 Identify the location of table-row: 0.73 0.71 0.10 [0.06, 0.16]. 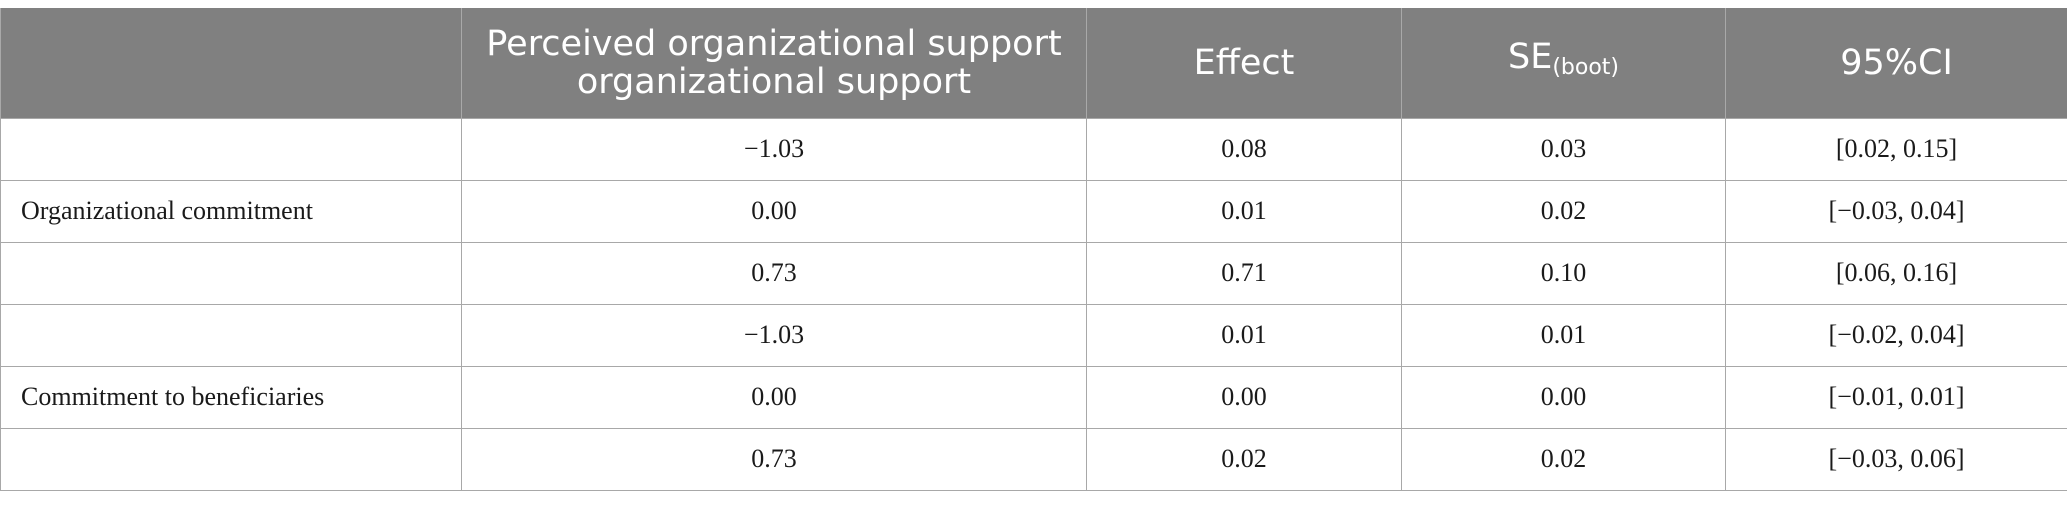
(1033, 273).